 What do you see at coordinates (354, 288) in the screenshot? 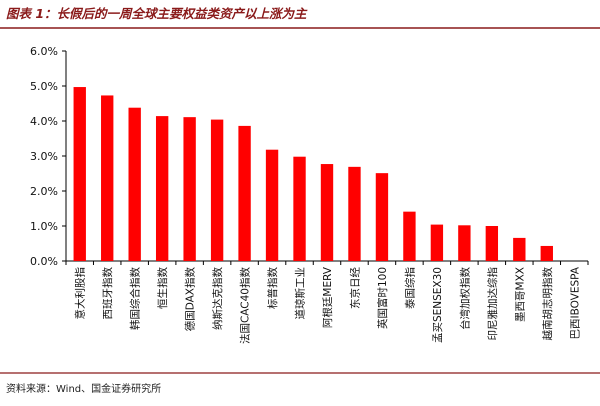
I see `x-tick-label: 东京日经` at bounding box center [354, 288].